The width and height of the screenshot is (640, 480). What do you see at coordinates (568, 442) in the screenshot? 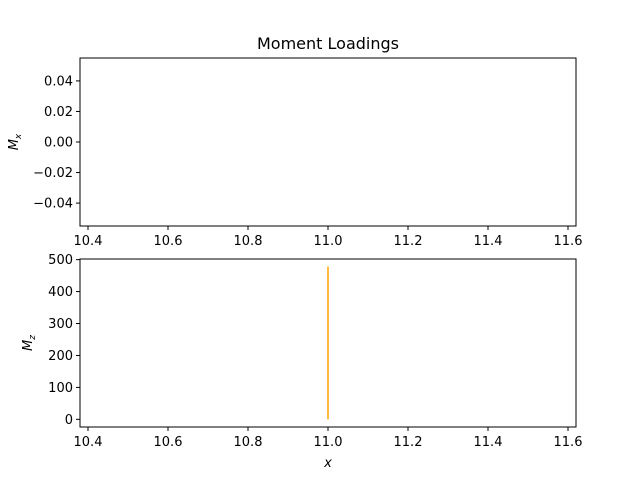
I see `bottom-x-tick-label: 11.6` at bounding box center [568, 442].